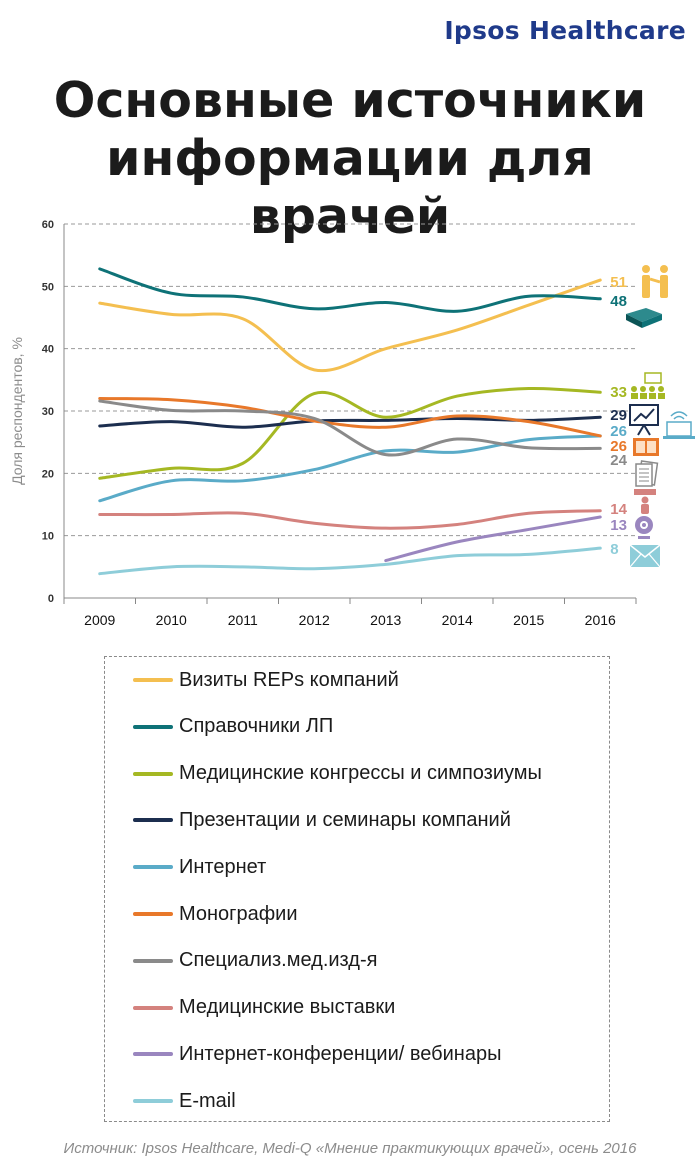  I want to click on legend-label: Интернет-конференции/ вебинары, so click(340, 1053).